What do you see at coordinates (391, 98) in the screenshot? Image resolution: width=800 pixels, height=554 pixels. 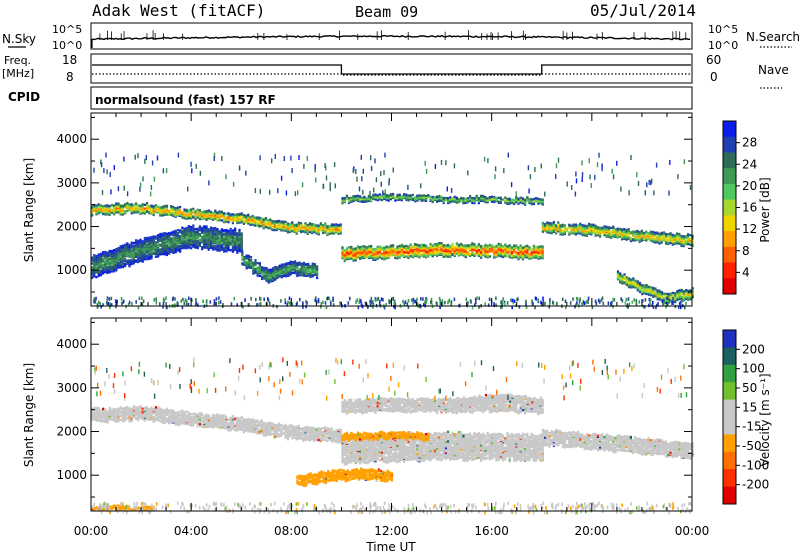 I see `cpid-panel-frame` at bounding box center [391, 98].